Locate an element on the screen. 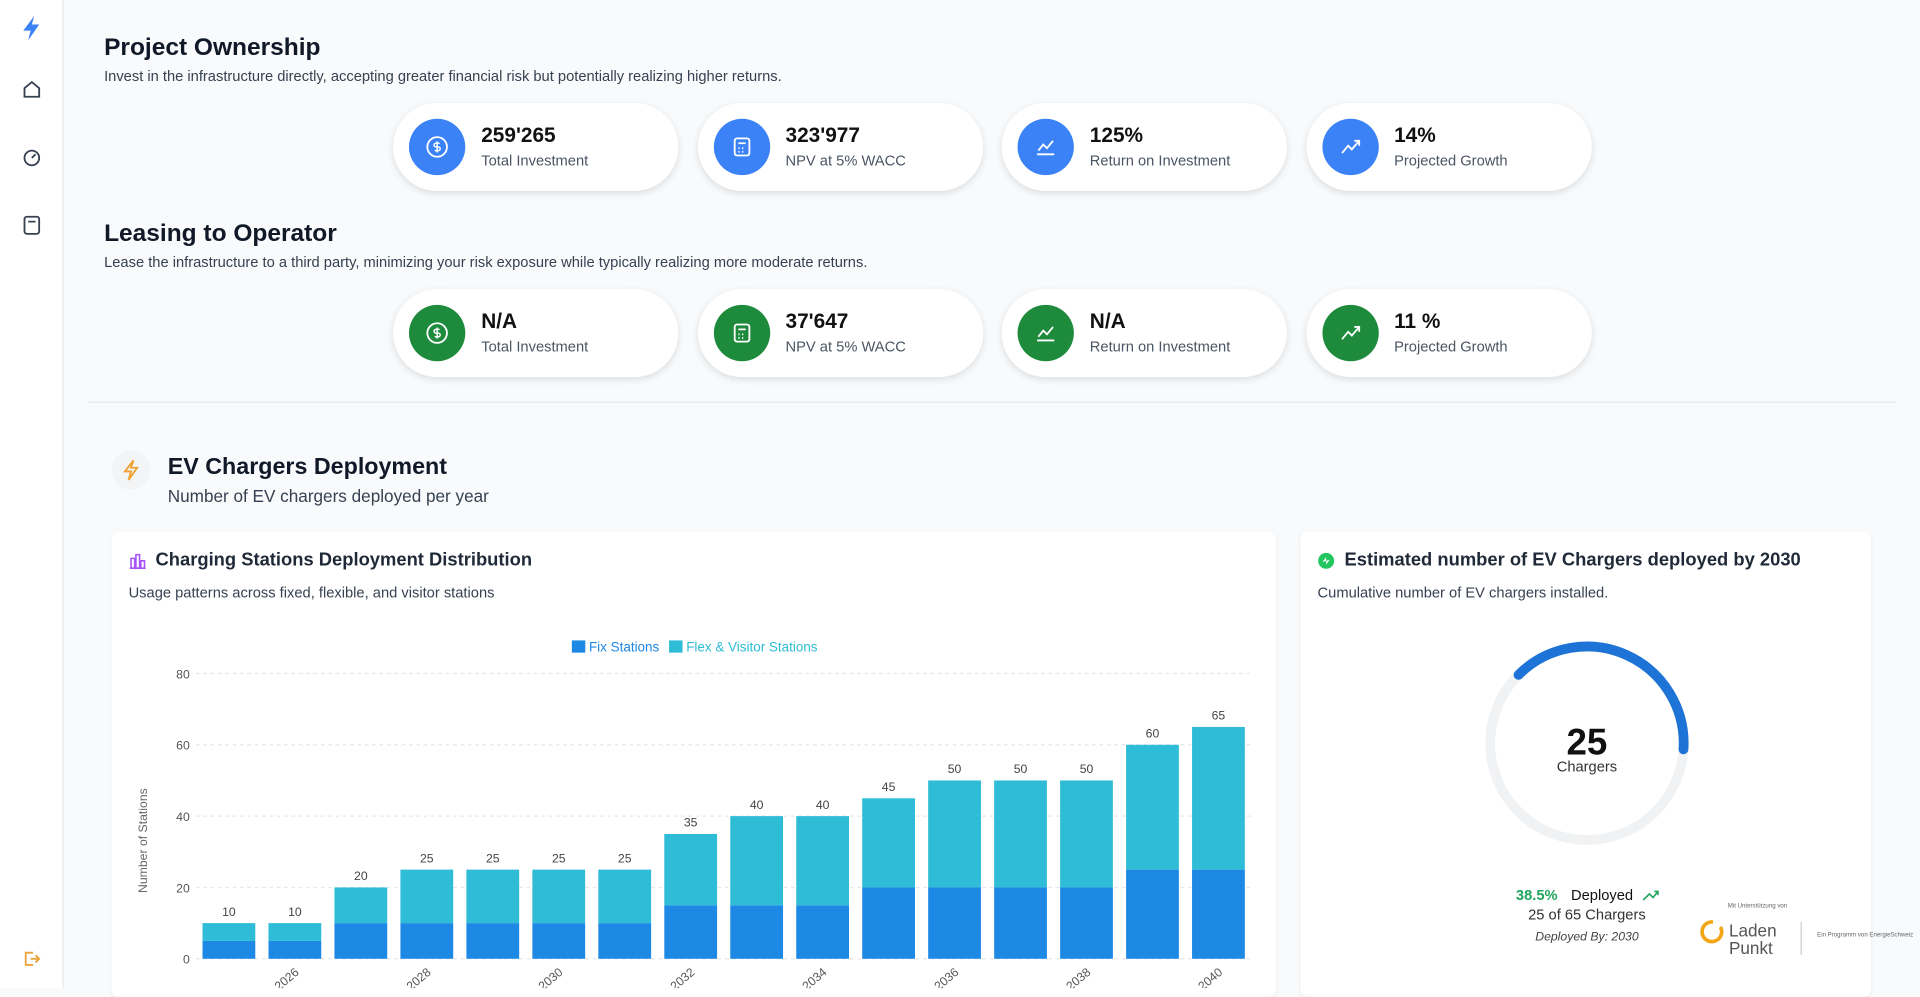 The height and width of the screenshot is (997, 1920). metric-card: N/A Total Investment is located at coordinates (536, 333).